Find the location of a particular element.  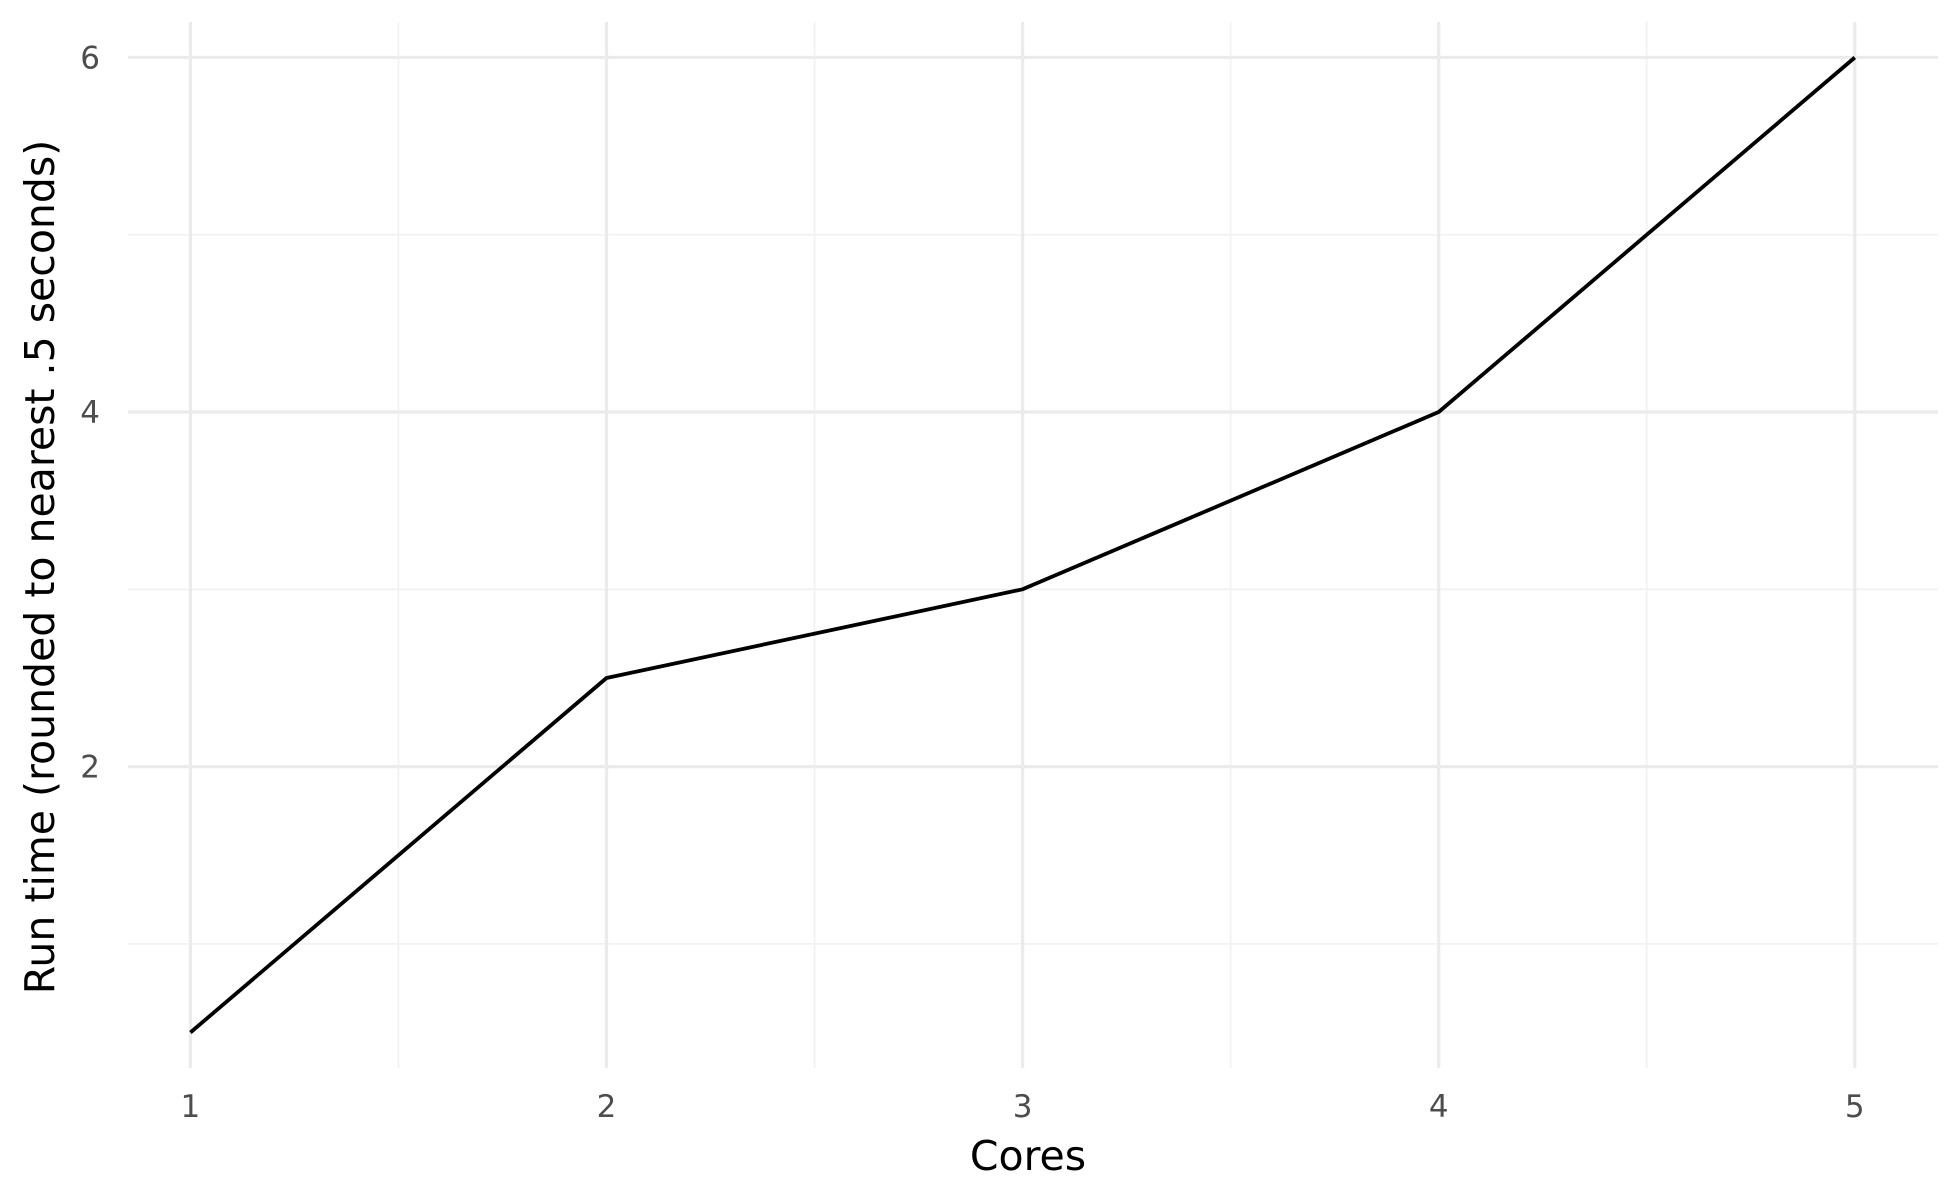

y-axis-title: Run time (rounded to nearest .5 seconds) is located at coordinates (40, 567).